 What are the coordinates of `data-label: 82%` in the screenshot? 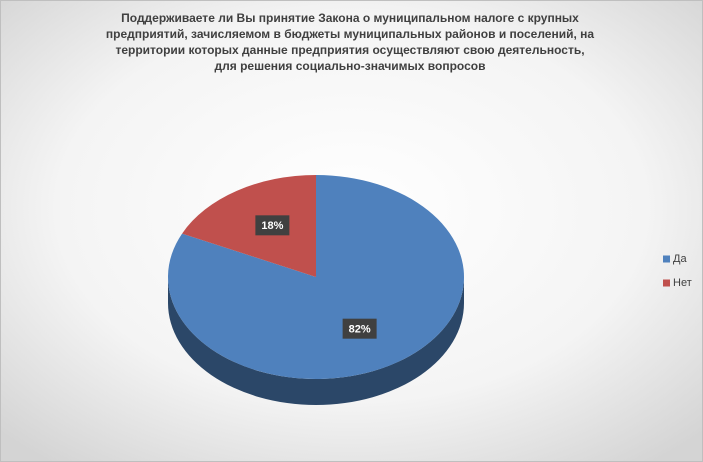 It's located at (360, 330).